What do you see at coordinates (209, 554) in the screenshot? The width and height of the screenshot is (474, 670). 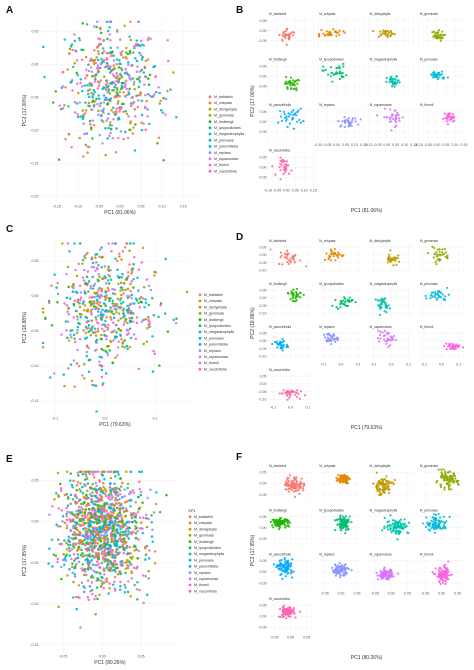 I see `panel-e-legend-entry: M_megasteuphylla` at bounding box center [209, 554].